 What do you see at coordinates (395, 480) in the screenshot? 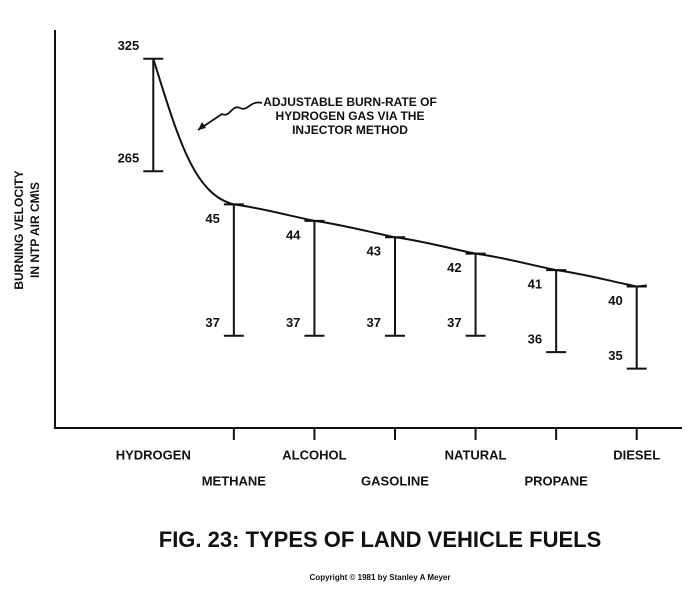
I see `x-tick-label: GASOLINE` at bounding box center [395, 480].